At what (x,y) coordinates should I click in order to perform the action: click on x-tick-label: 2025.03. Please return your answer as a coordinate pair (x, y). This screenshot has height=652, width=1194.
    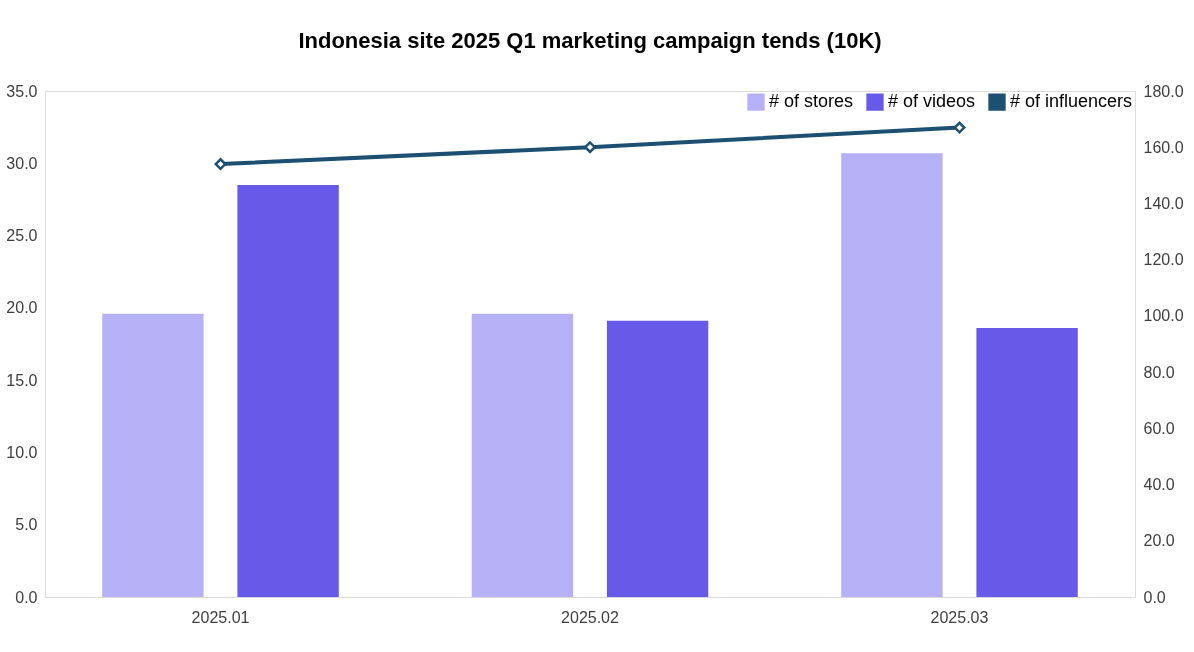
    Looking at the image, I should click on (959, 617).